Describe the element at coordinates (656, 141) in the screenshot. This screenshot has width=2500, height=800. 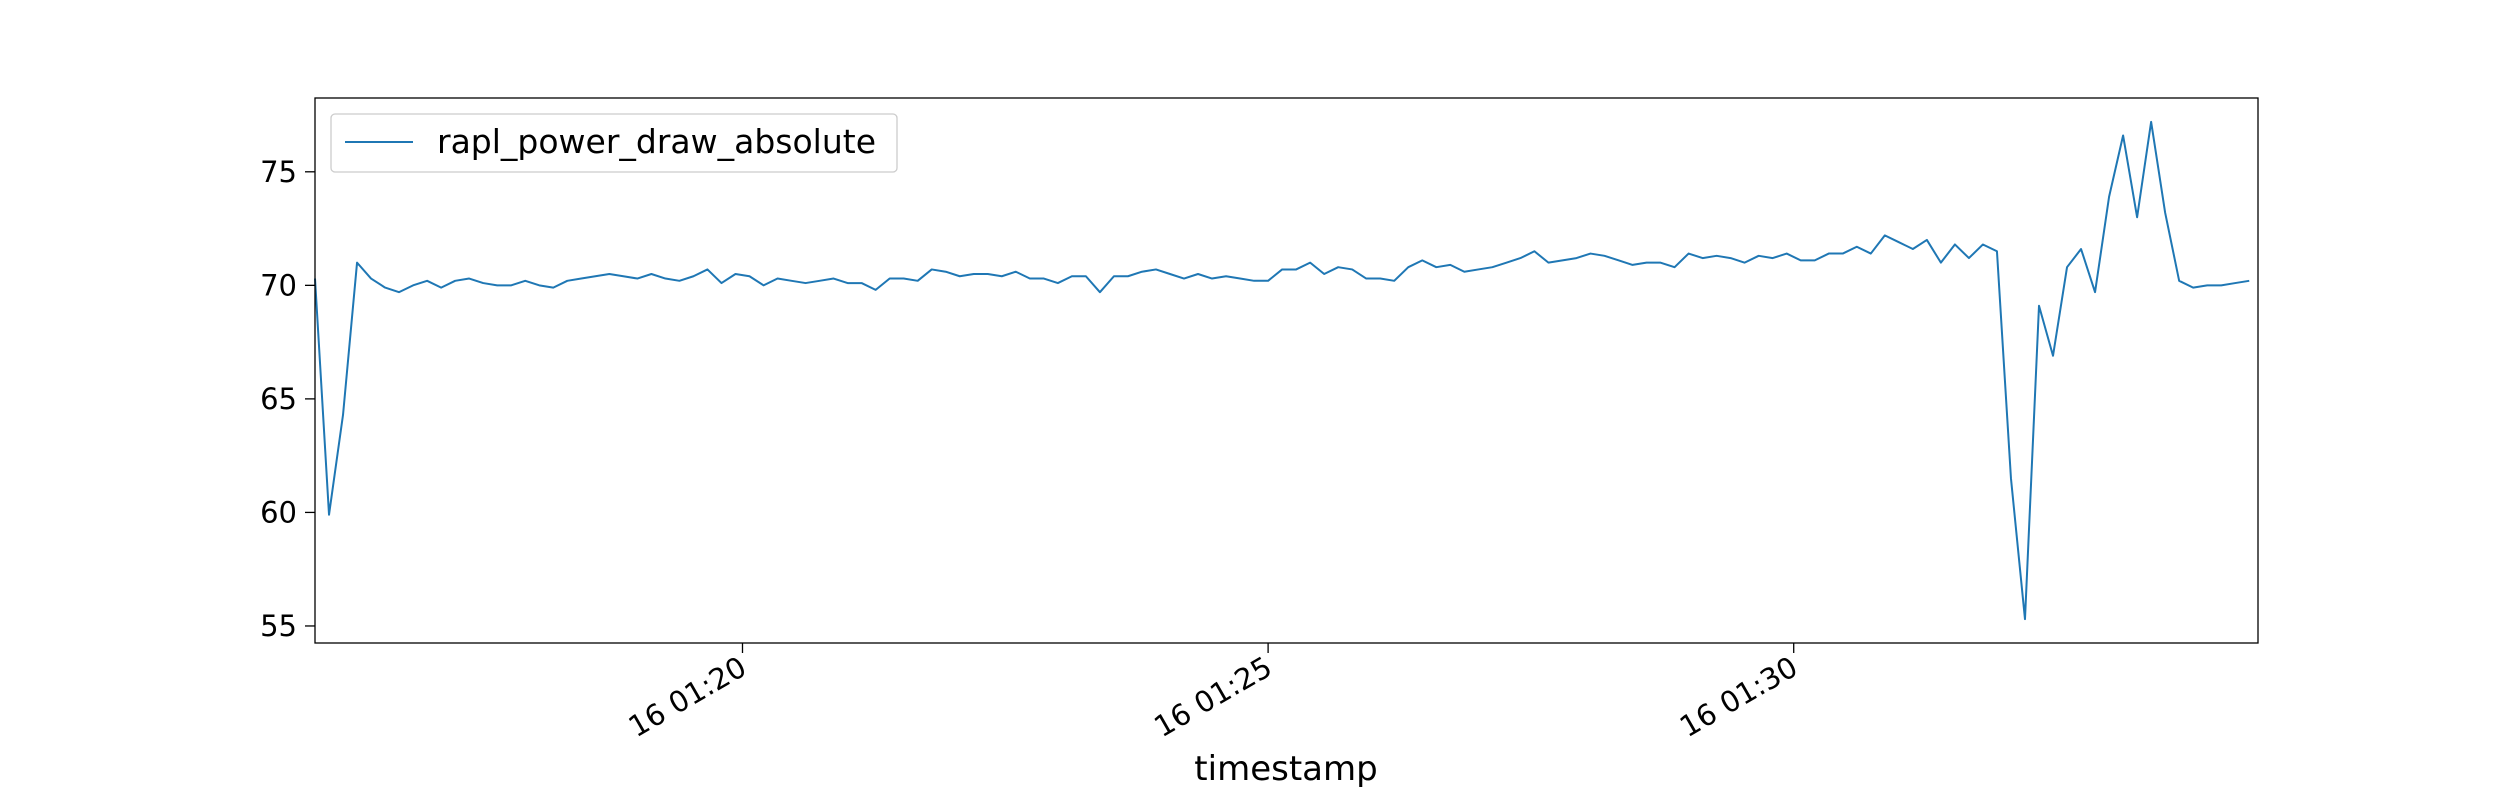
I see `legend-label: rapl_power_draw_absolute` at that location.